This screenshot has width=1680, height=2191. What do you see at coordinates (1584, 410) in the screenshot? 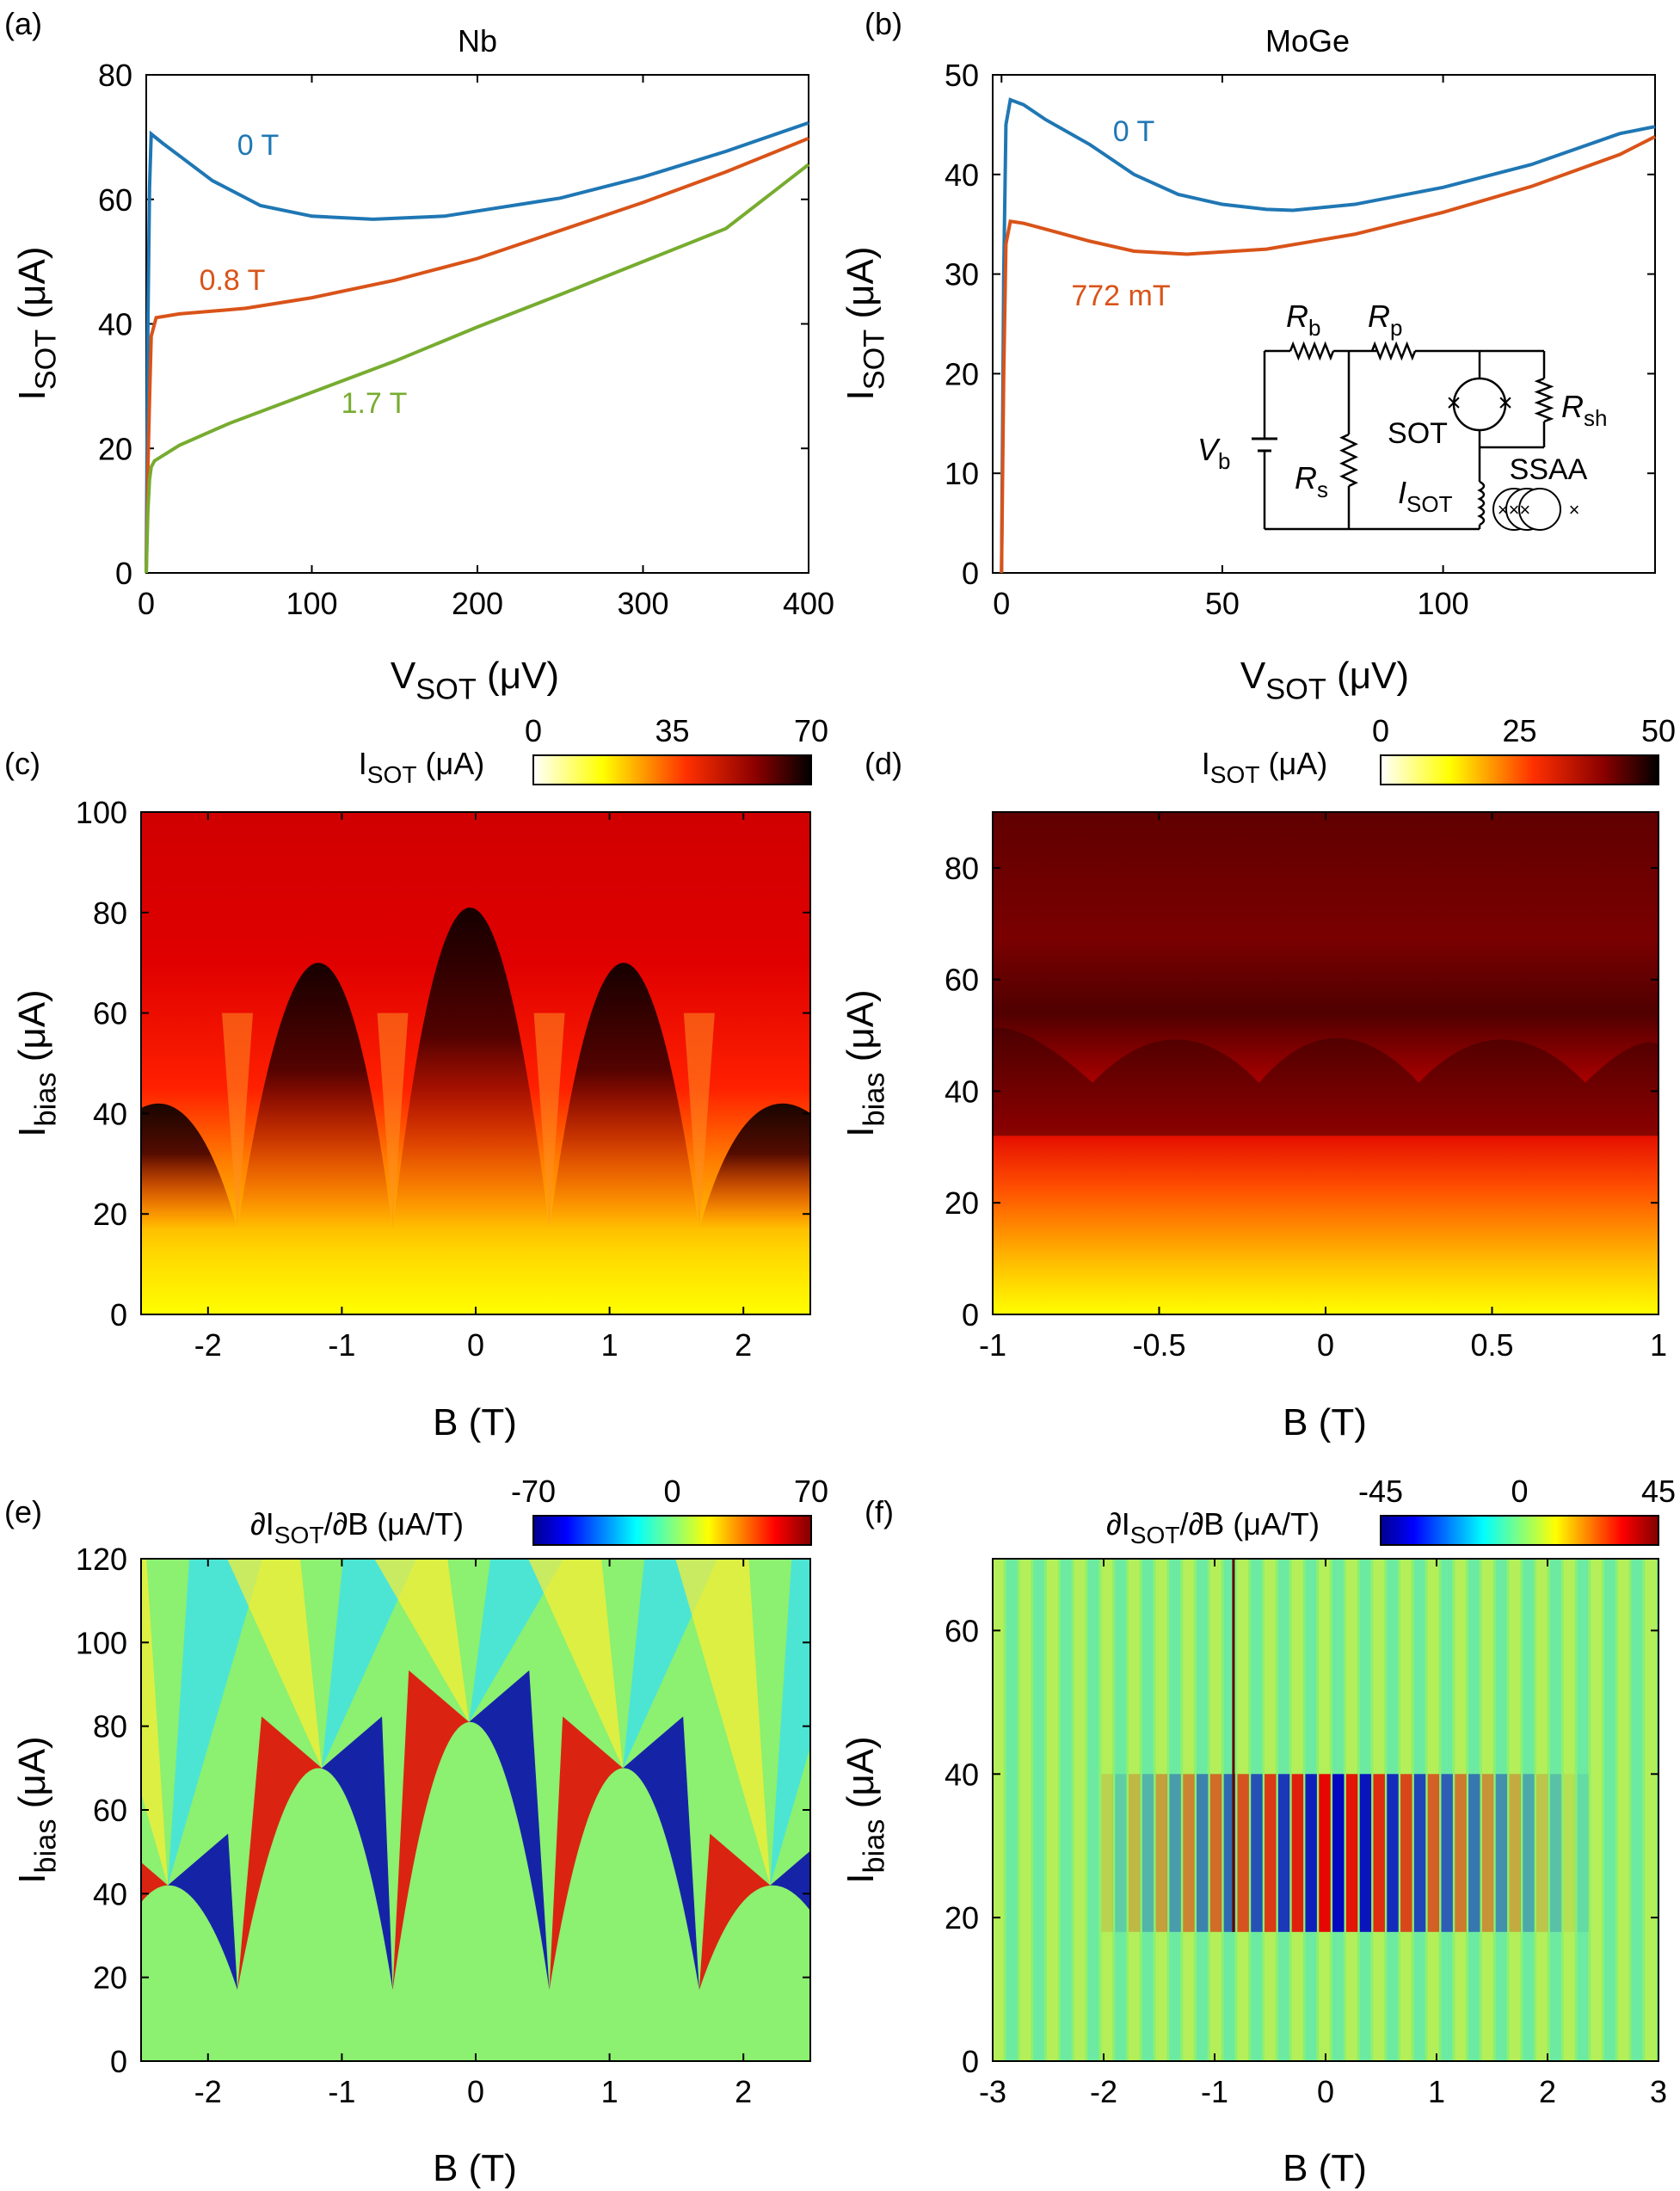
I see `rsh-label: Rsh` at bounding box center [1584, 410].